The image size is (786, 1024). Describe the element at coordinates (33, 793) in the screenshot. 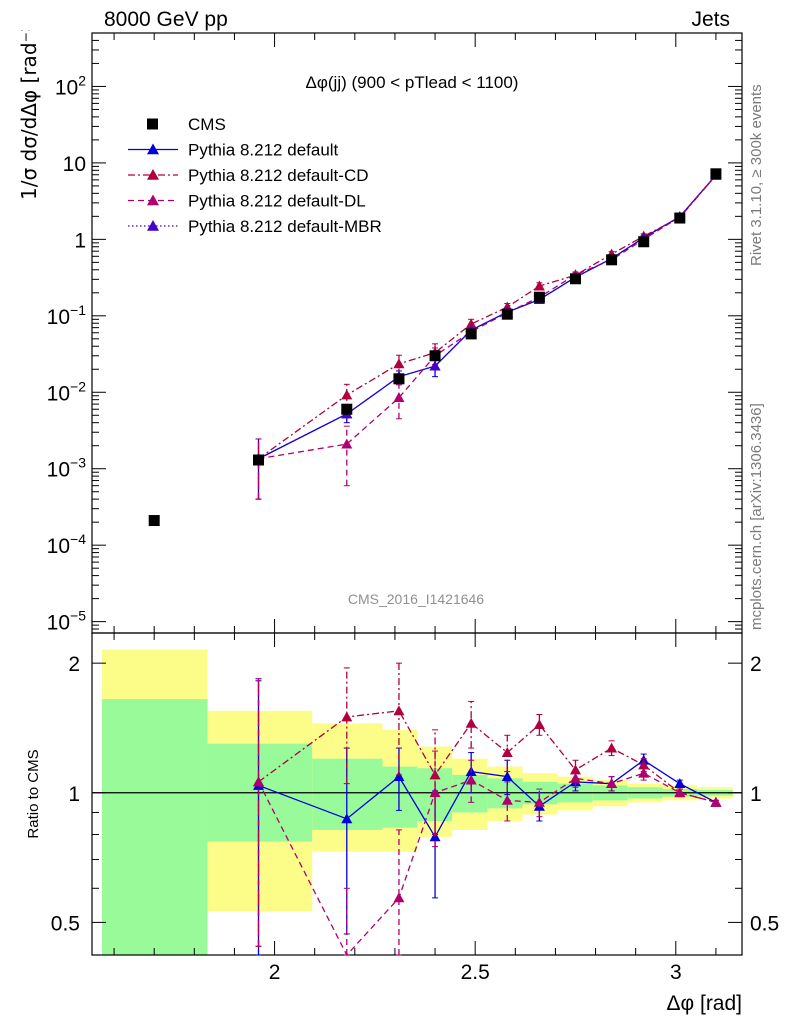

I see `ratio-y-axis-label: Ratio to CMS` at that location.